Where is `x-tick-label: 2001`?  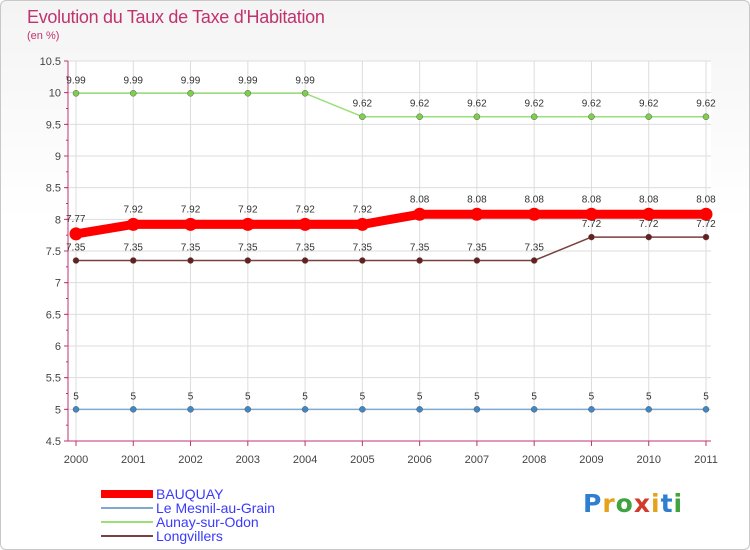
x-tick-label: 2001 is located at coordinates (133, 460).